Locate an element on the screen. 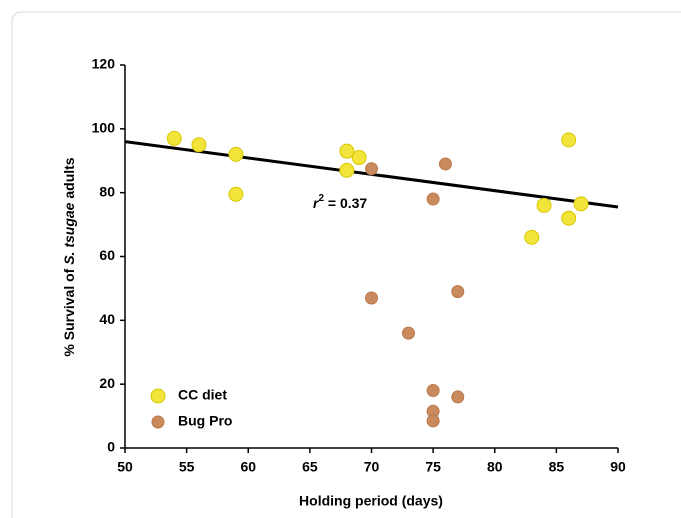 The width and height of the screenshot is (681, 518). legend-label: CC diet is located at coordinates (202, 395).